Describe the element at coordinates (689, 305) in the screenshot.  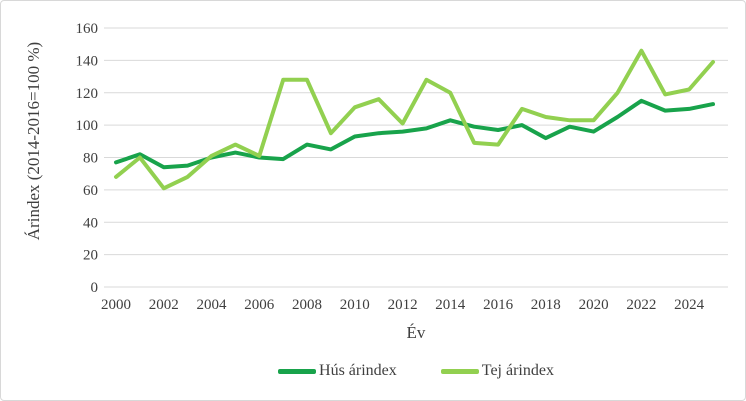
I see `x-tick-label: 2024` at that location.